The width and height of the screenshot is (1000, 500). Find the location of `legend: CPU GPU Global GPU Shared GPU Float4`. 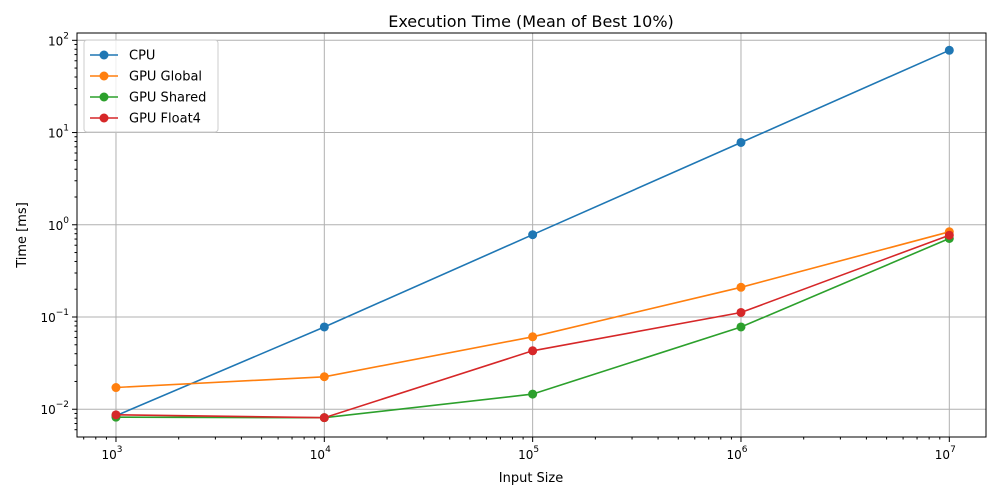

legend: CPU GPU Global GPU Shared GPU Float4 is located at coordinates (151, 86).